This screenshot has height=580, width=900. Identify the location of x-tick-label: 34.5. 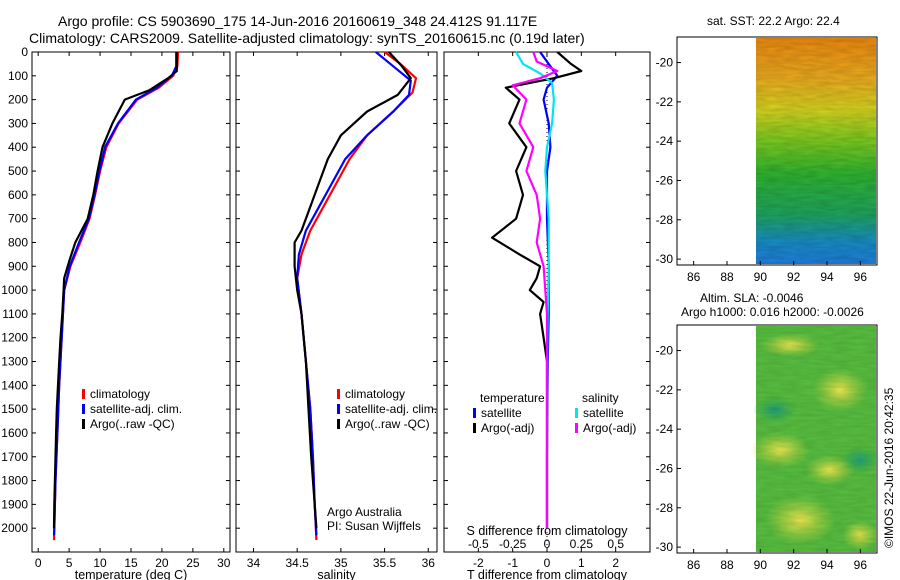
(297, 563).